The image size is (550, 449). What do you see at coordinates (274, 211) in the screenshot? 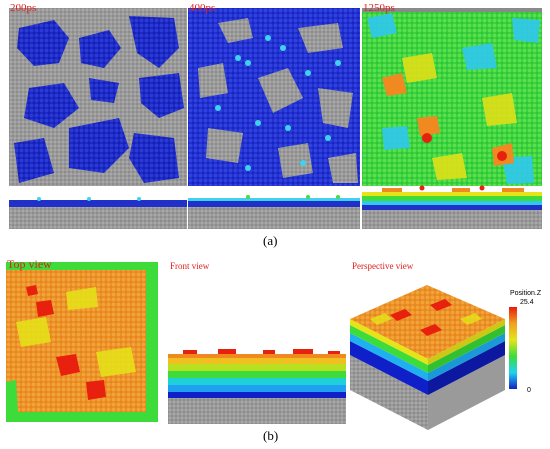
I see `snapshot-400ps-side` at bounding box center [274, 211].